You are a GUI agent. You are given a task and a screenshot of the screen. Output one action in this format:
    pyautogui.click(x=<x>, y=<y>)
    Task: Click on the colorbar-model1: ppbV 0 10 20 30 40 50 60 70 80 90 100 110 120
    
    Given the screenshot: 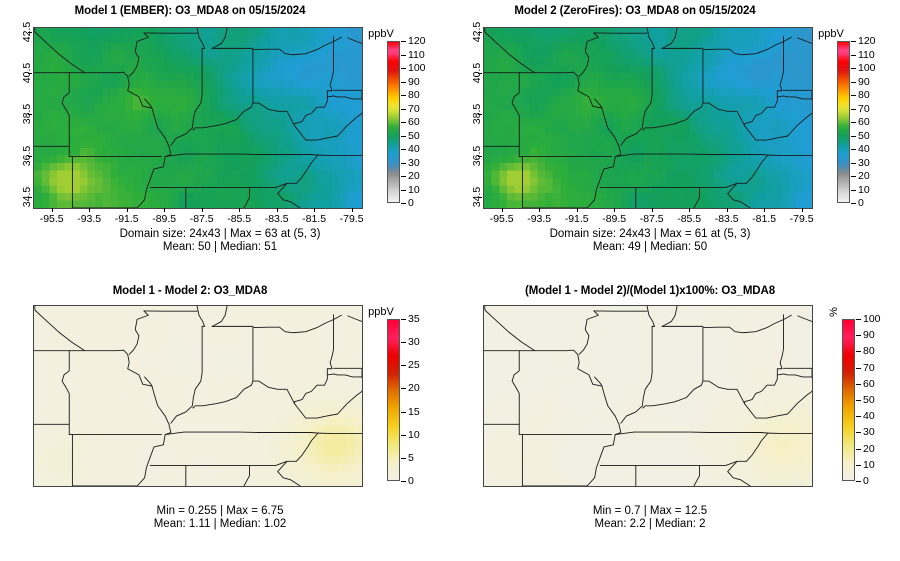 What is the action you would take?
    pyautogui.click(x=400, y=118)
    